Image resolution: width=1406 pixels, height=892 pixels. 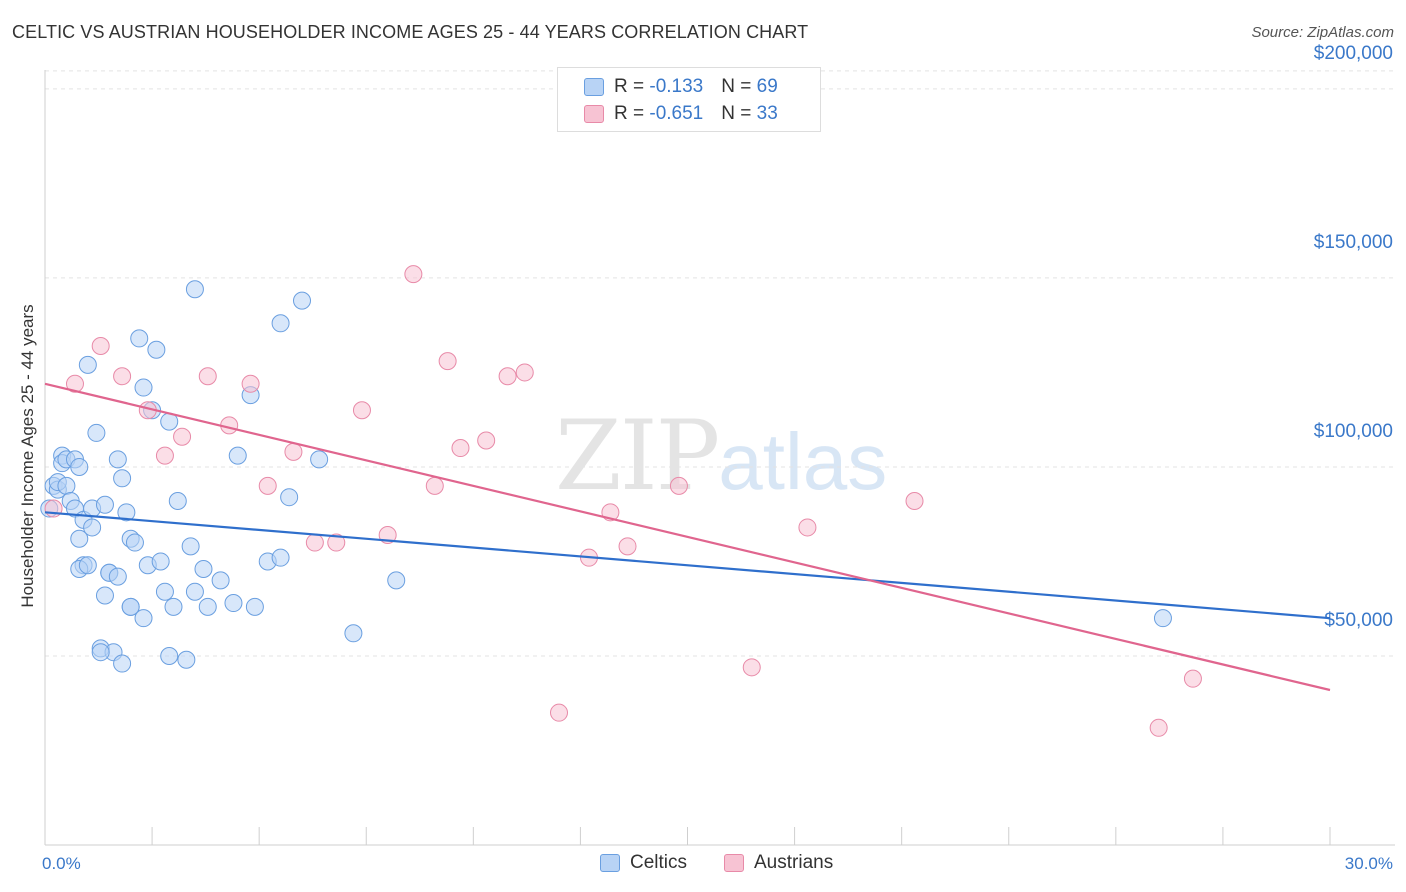 I want to click on austrians-swatch, so click(x=594, y=114).